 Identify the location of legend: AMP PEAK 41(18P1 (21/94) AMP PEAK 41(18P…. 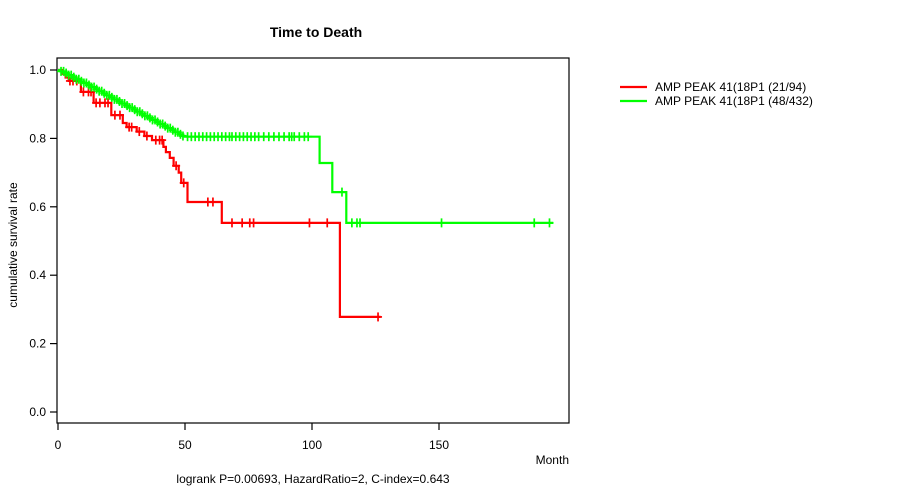
(716, 94).